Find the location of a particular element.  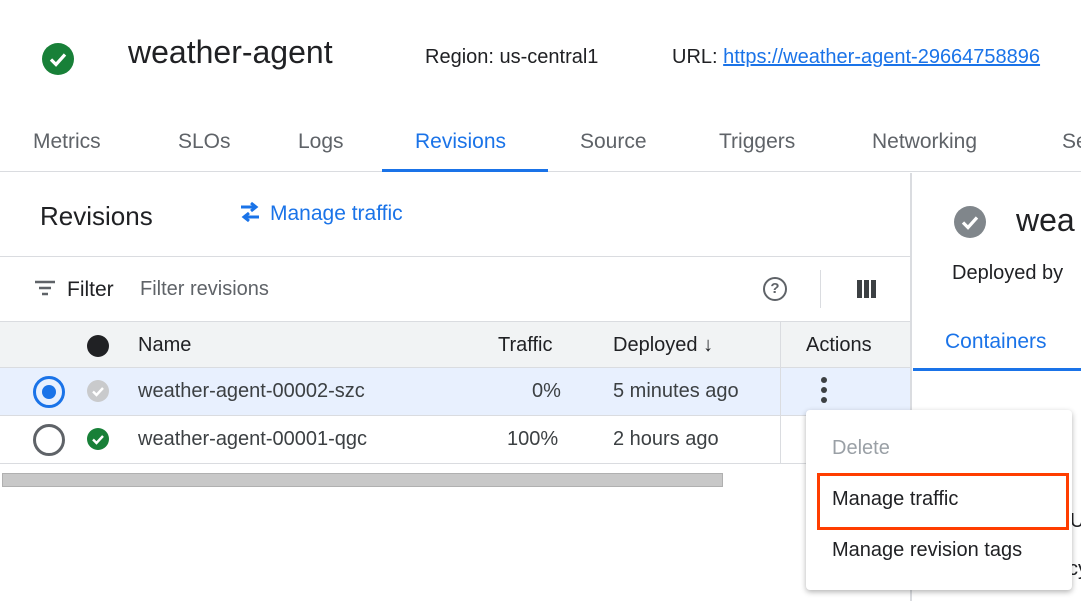

region-label: Region: us-central1 is located at coordinates (512, 57).